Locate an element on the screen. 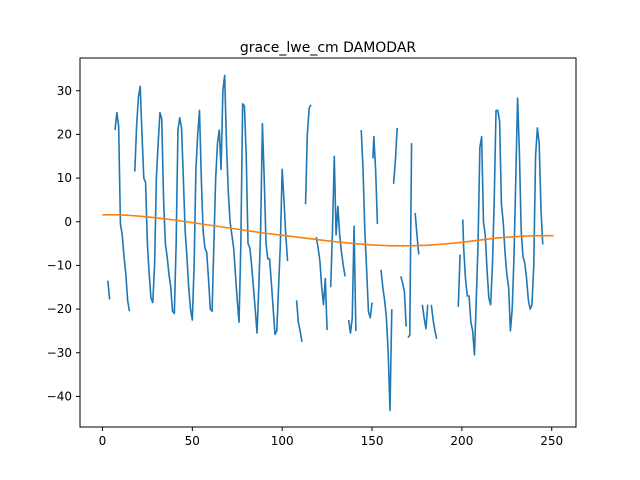 The width and height of the screenshot is (640, 480). y-tick-label: −20 is located at coordinates (59, 309).